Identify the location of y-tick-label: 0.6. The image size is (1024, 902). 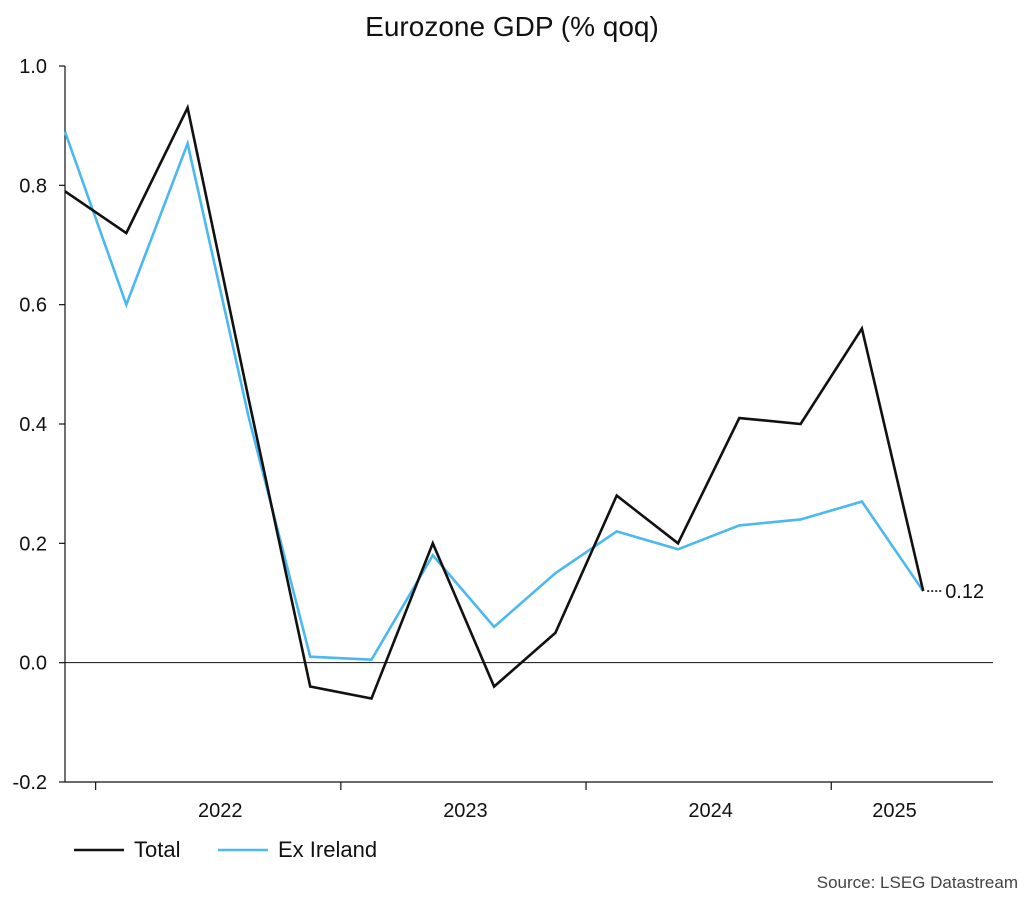
(33, 306).